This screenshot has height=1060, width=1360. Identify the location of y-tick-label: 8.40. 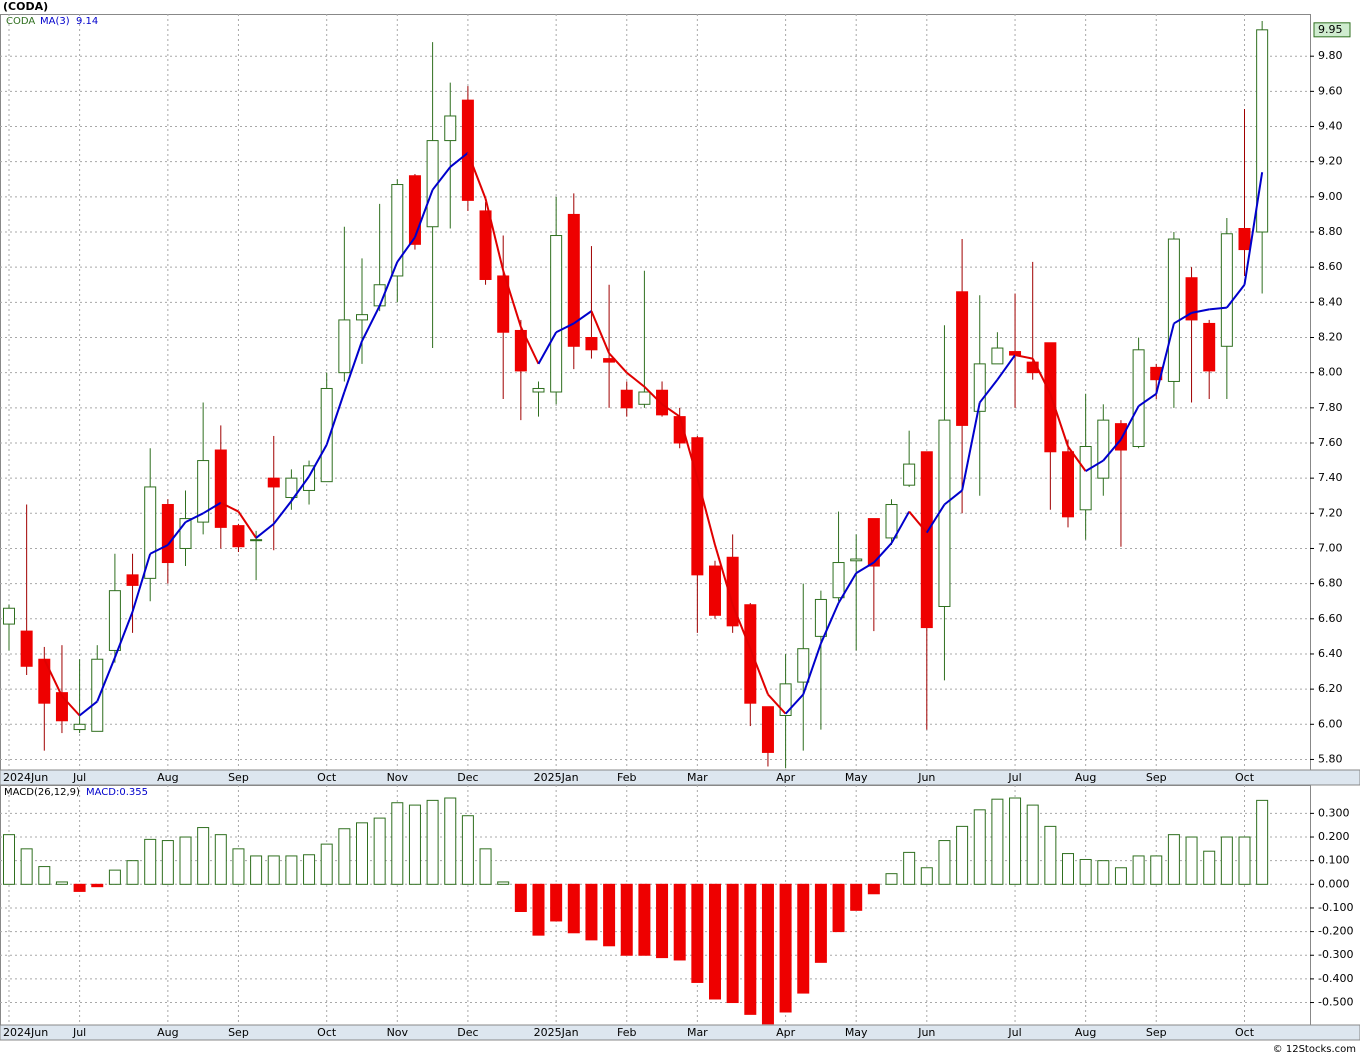
(1330, 301).